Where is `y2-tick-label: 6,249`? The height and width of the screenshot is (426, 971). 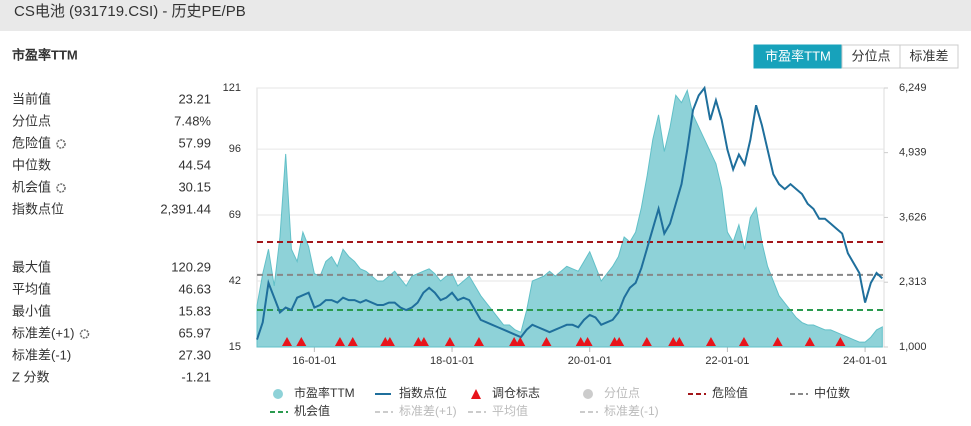
y2-tick-label: 6,249 is located at coordinates (913, 88).